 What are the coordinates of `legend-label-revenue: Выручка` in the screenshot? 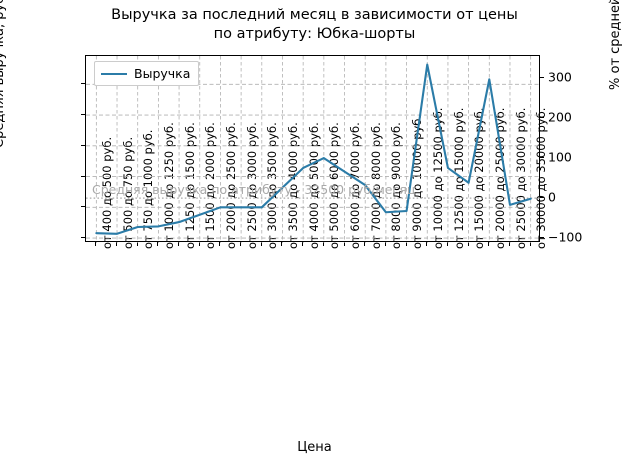 It's located at (162, 73).